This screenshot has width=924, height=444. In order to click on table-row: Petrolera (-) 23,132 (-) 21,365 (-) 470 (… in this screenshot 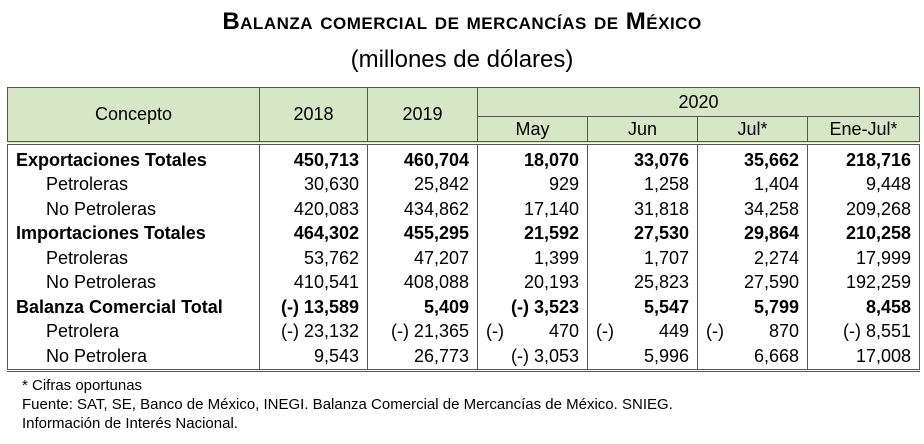, I will do `click(464, 331)`.